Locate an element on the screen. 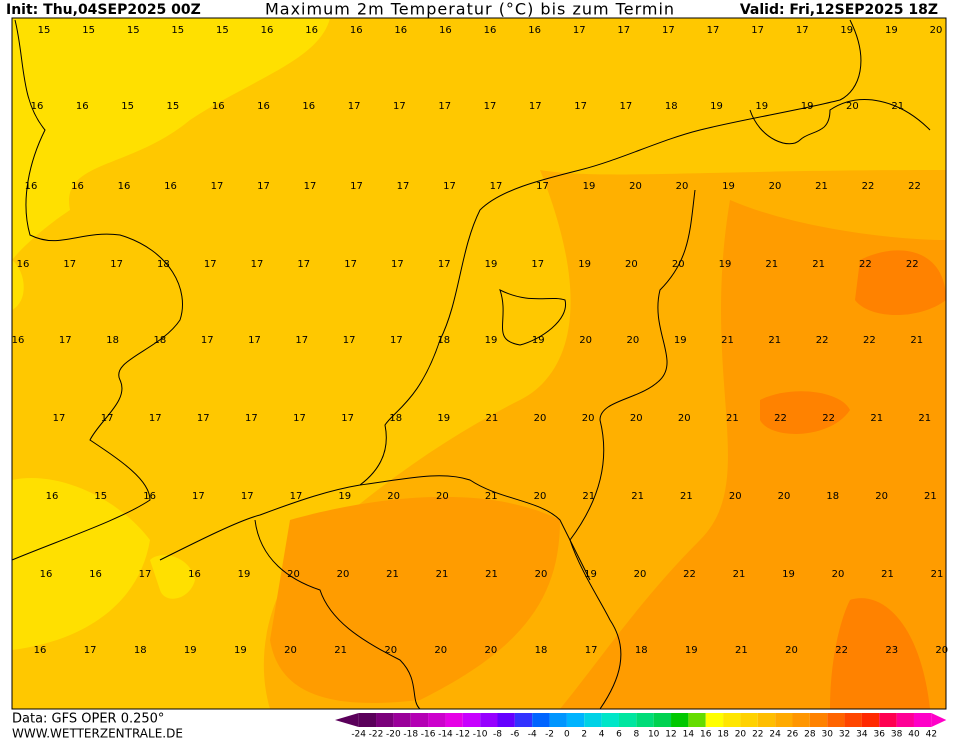 This screenshot has width=959, height=741. colorbar-label: 8 is located at coordinates (636, 735).